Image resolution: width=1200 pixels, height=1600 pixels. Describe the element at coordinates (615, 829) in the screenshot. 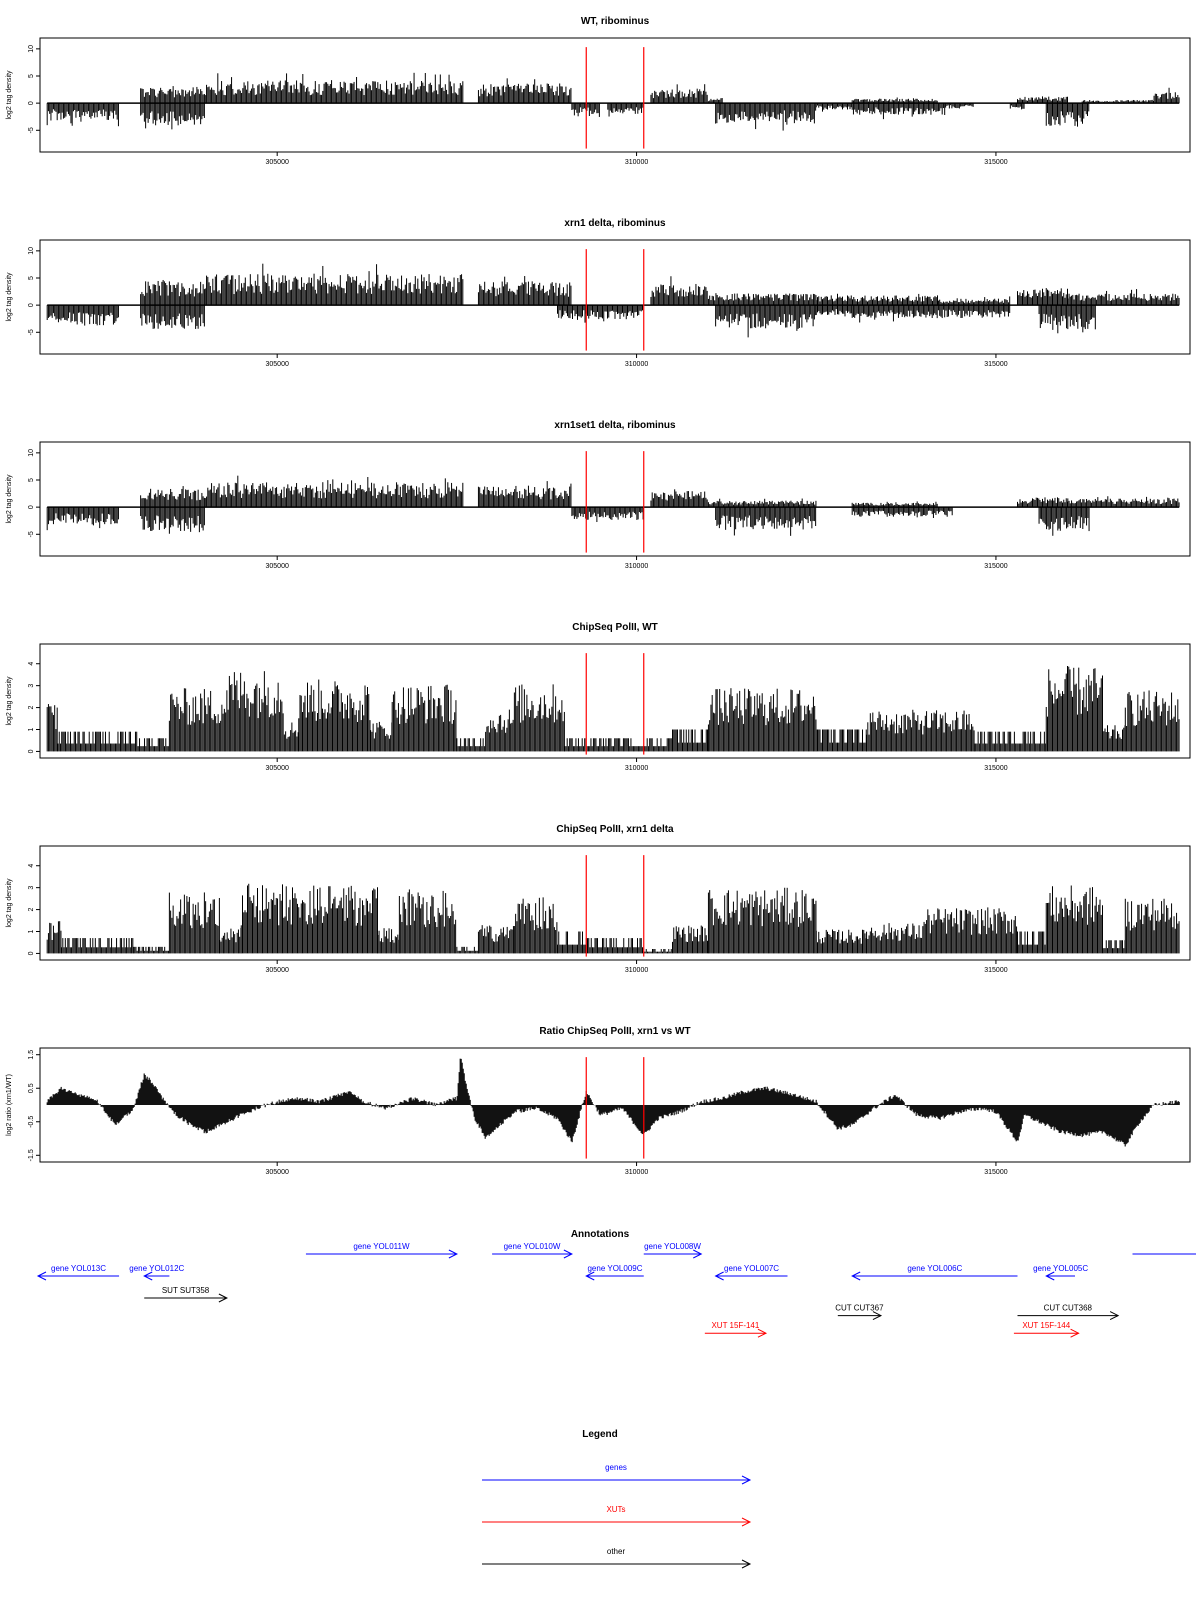

I see `panel-title: ChipSeq PolII, xrn1 delta` at that location.